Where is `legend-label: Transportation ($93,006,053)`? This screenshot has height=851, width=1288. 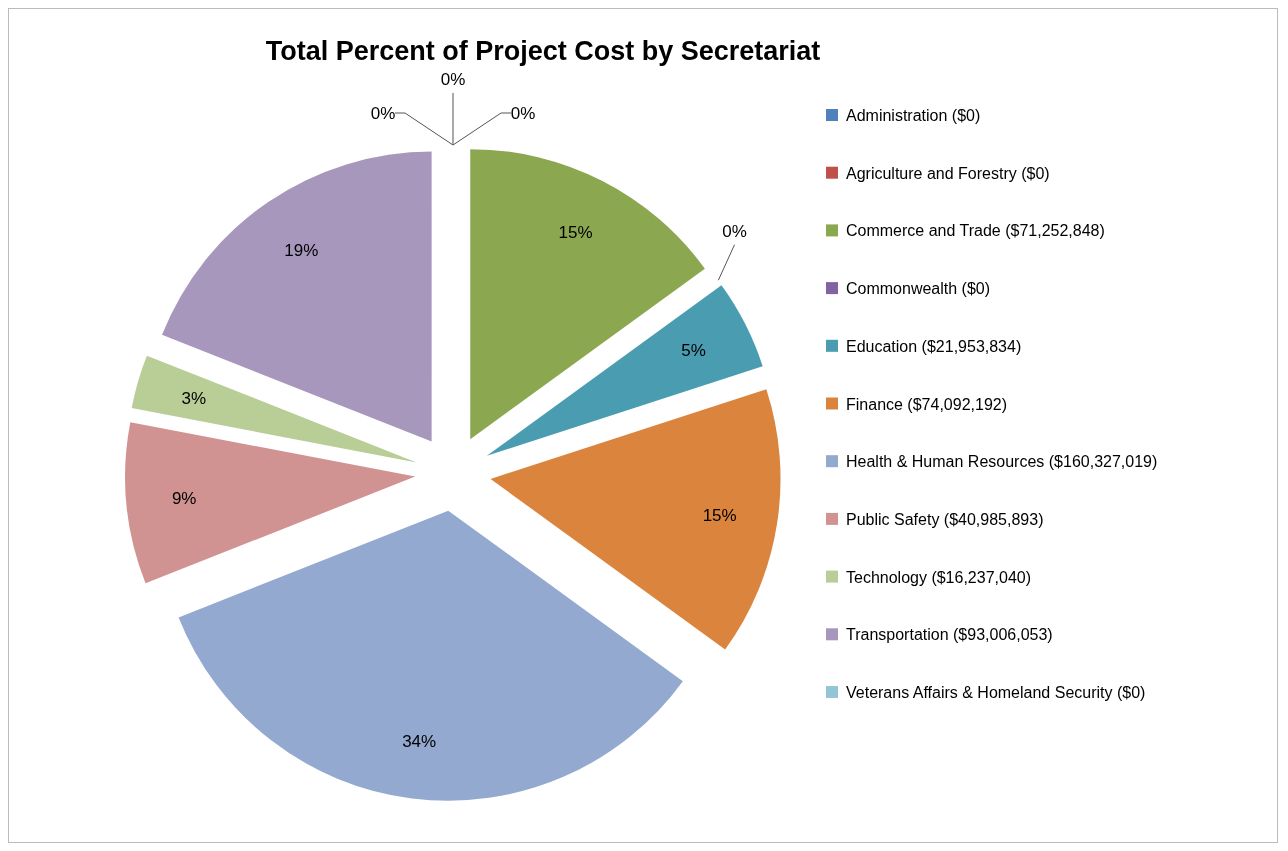 legend-label: Transportation ($93,006,053) is located at coordinates (949, 635).